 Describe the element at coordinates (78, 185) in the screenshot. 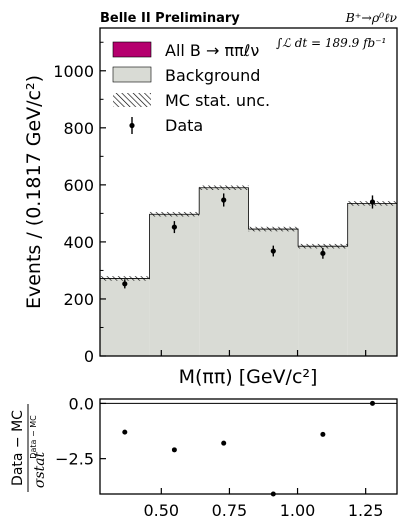

I see `y-tick-label: 600` at that location.